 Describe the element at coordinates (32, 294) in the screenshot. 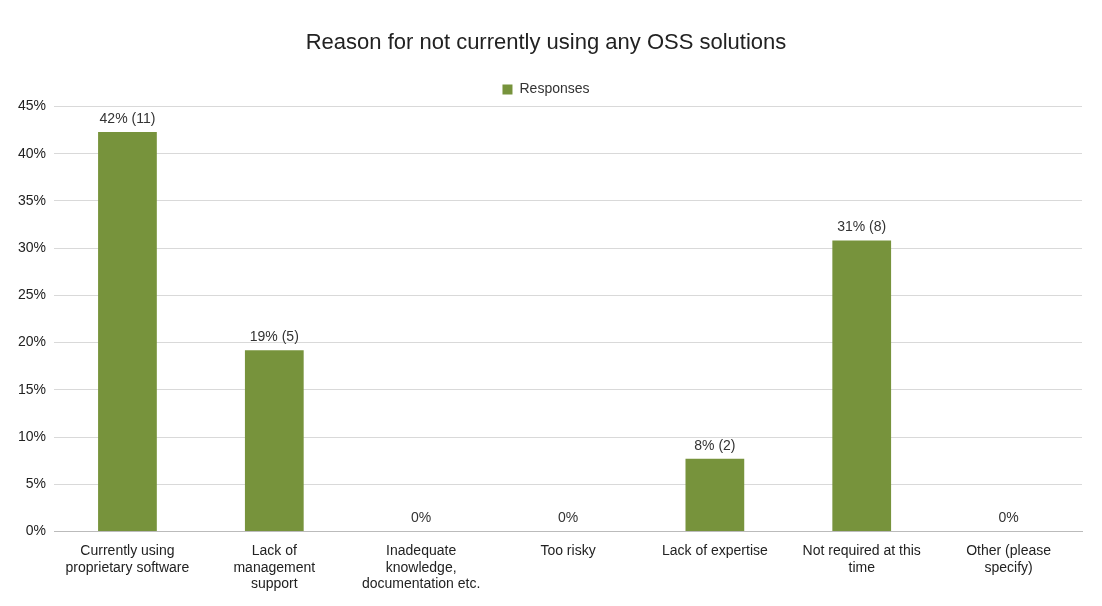

I see `y-tick-label: 25%` at that location.